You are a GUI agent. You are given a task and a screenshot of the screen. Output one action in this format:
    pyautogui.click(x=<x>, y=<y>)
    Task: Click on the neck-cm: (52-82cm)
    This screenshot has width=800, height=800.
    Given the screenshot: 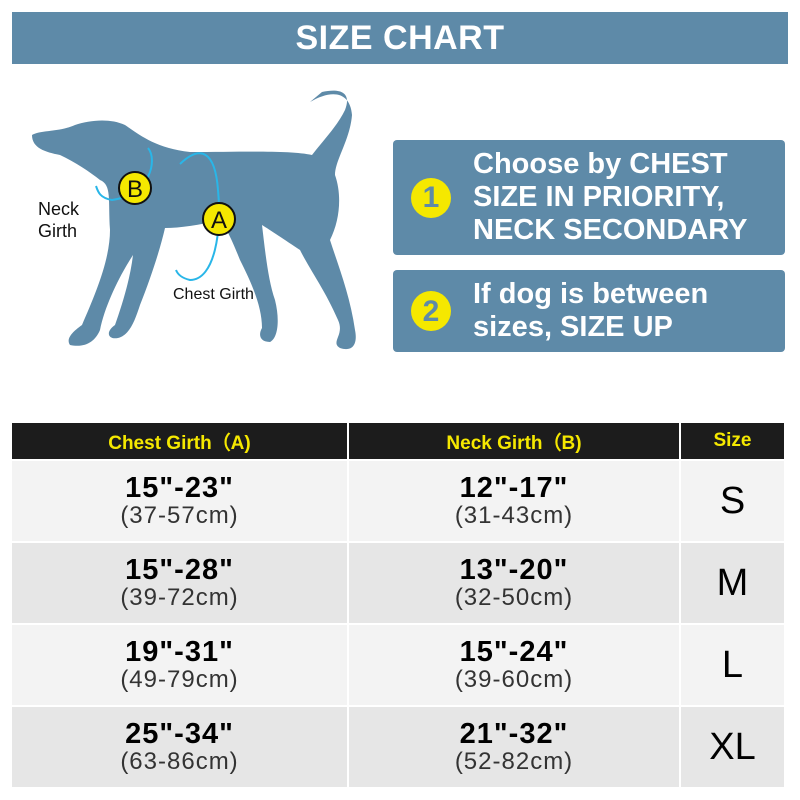 What is the action you would take?
    pyautogui.click(x=514, y=761)
    